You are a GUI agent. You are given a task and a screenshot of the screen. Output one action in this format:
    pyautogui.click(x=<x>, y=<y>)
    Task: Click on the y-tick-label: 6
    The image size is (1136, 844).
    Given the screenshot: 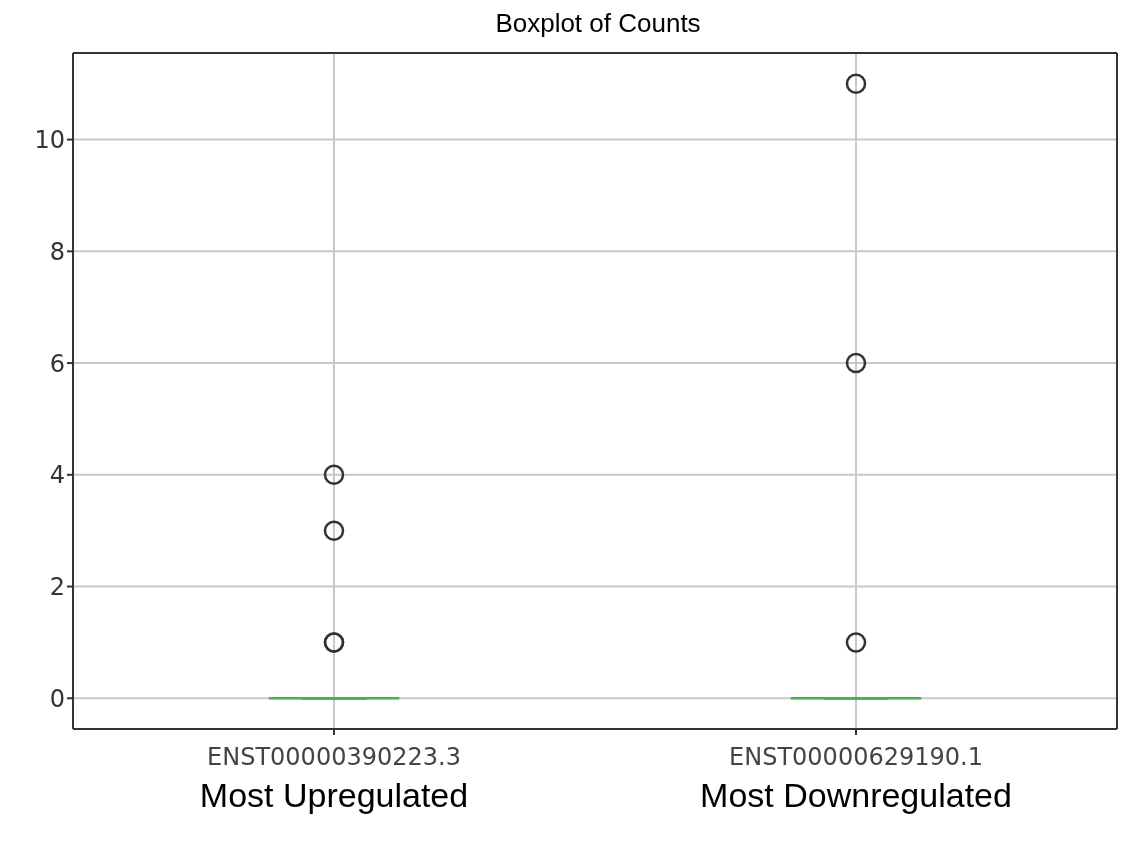 What is the action you would take?
    pyautogui.click(x=57, y=363)
    